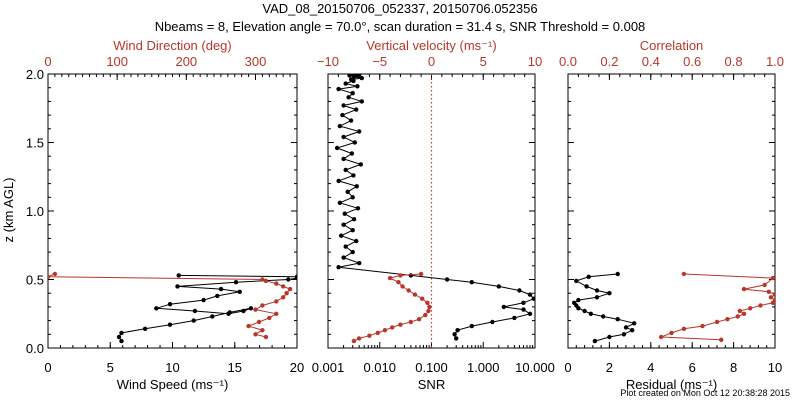 Image resolution: width=800 pixels, height=400 pixels. I want to click on bottom-tick-label: 8, so click(733, 367).